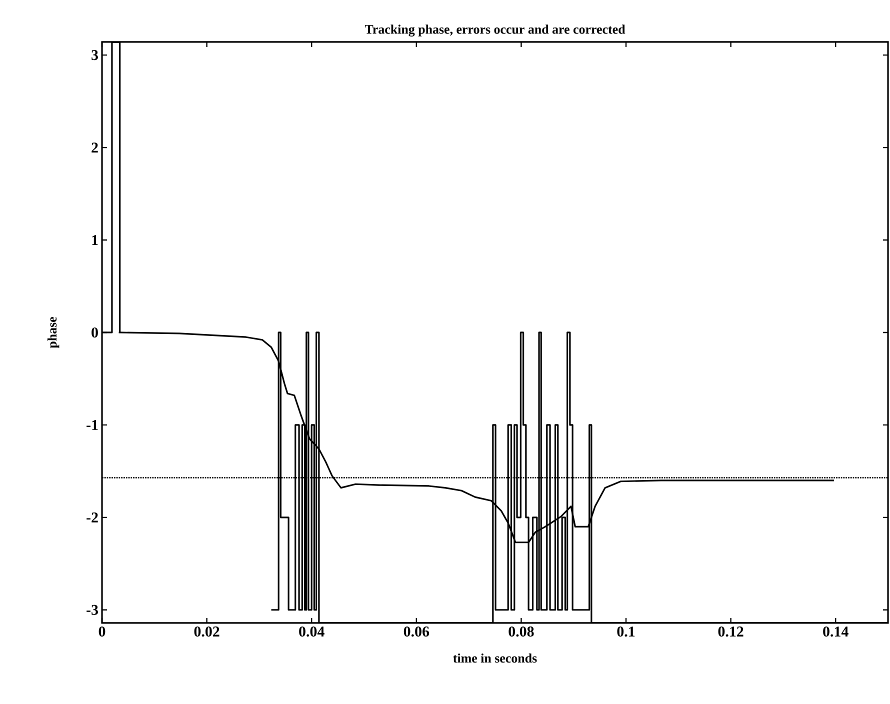 This screenshot has height=704, width=890. What do you see at coordinates (311, 631) in the screenshot?
I see `x-tick-label: 0.04` at bounding box center [311, 631].